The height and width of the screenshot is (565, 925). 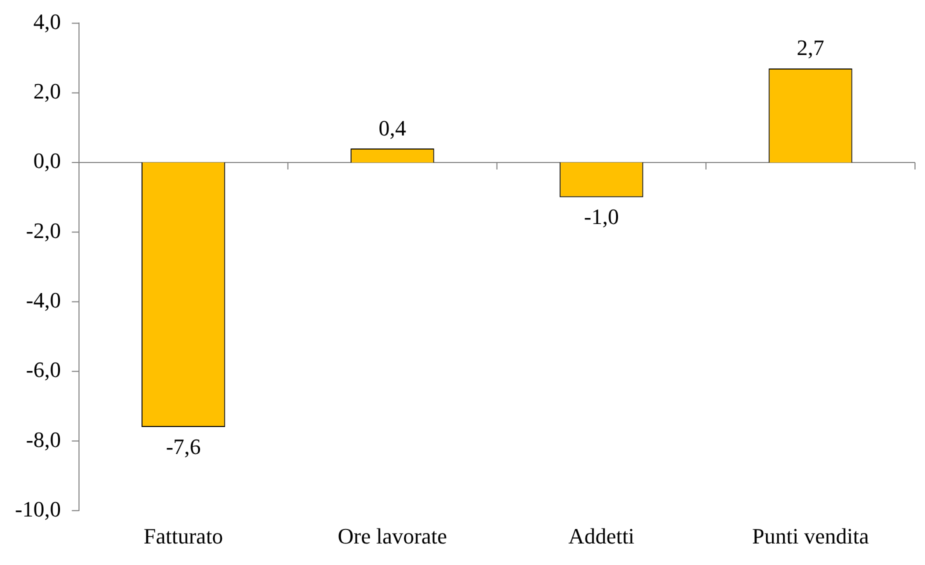 What do you see at coordinates (184, 536) in the screenshot?
I see `x-tick-label: Fatturato` at bounding box center [184, 536].